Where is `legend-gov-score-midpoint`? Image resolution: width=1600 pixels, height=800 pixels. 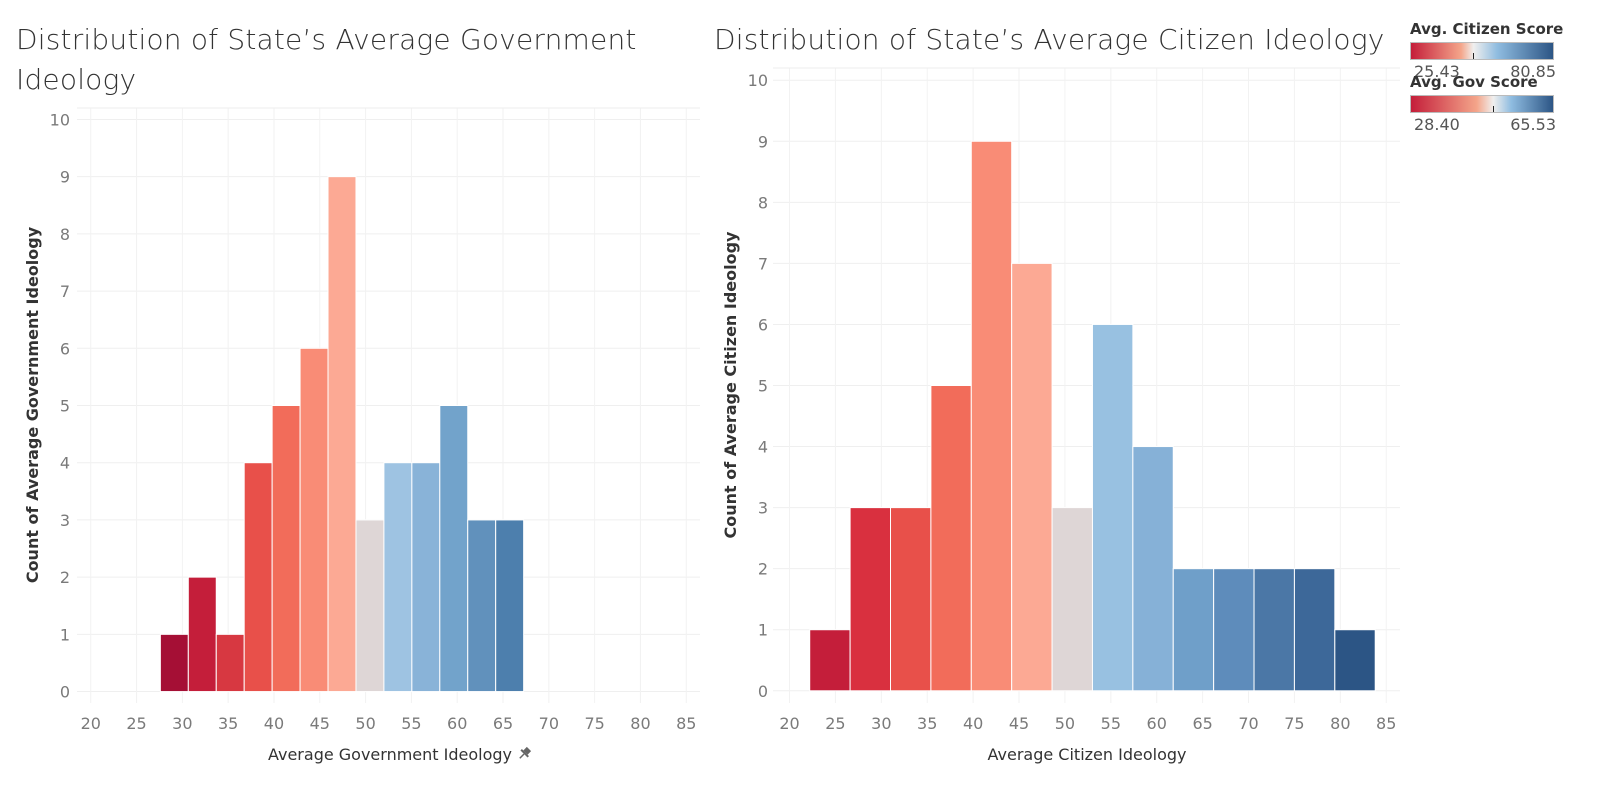 legend-gov-score-midpoint is located at coordinates (1494, 109).